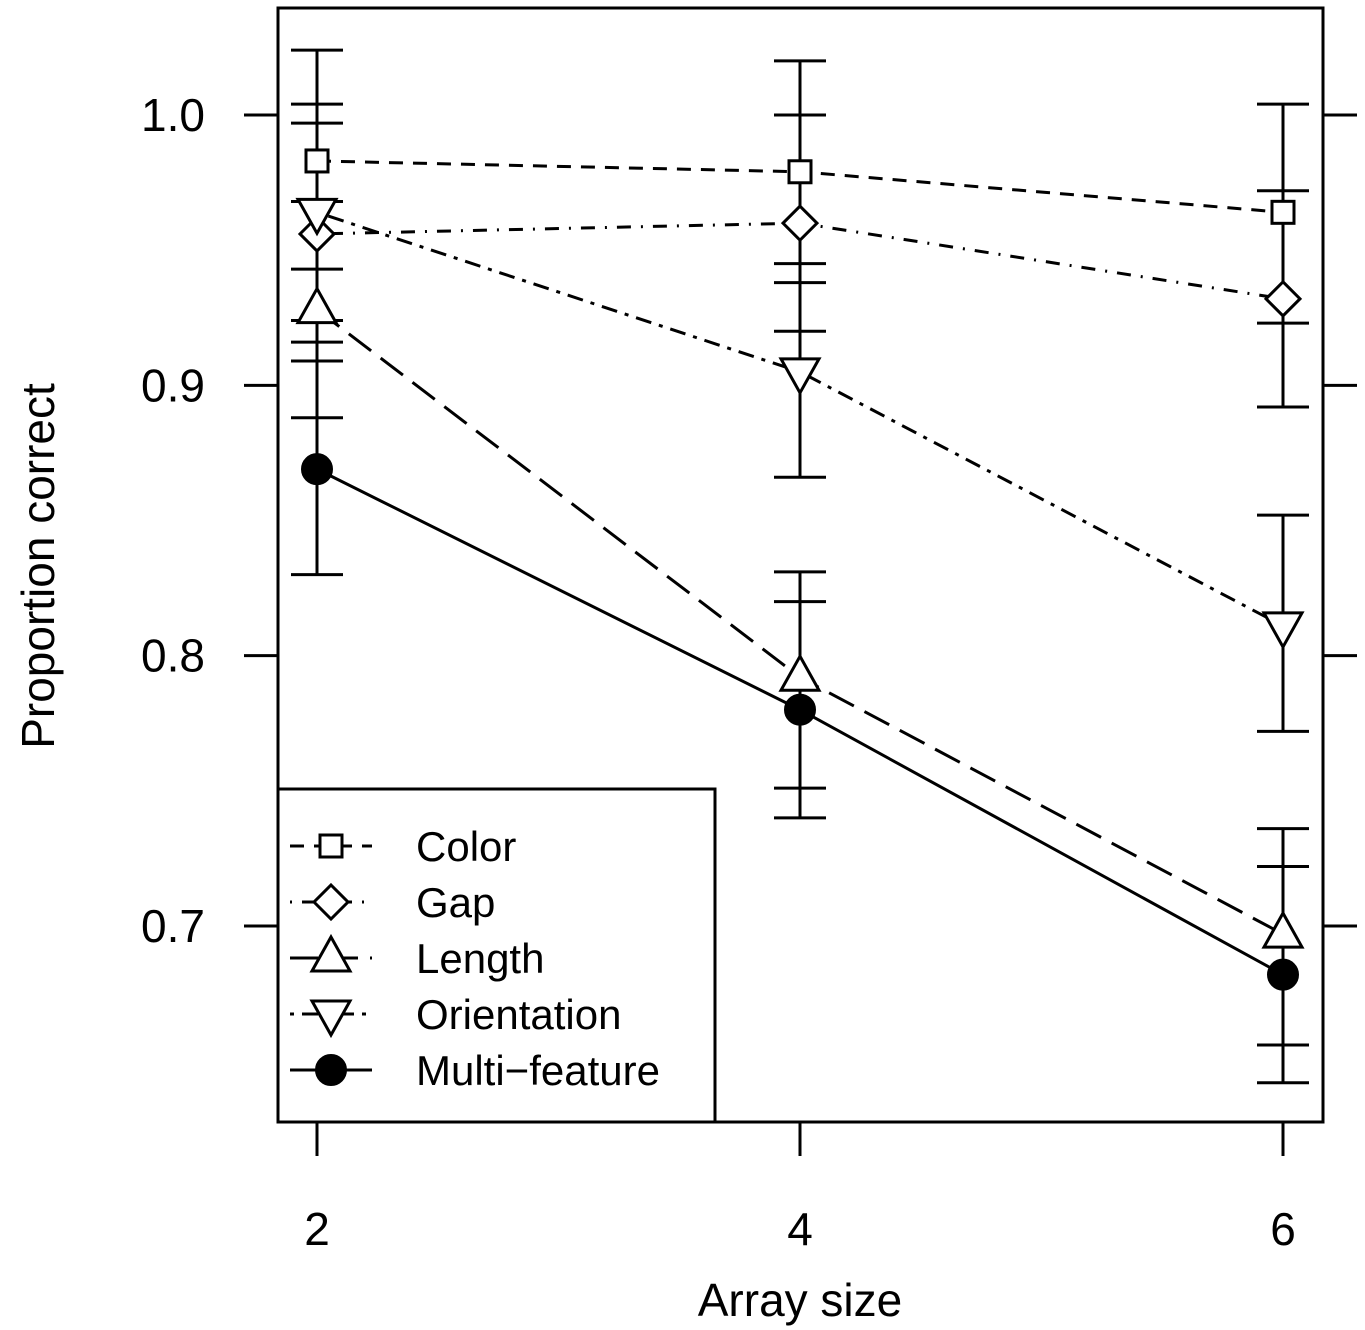 This screenshot has width=1365, height=1330. Describe the element at coordinates (800, 1188) in the screenshot. I see `x-axis: 2 4 6` at that location.